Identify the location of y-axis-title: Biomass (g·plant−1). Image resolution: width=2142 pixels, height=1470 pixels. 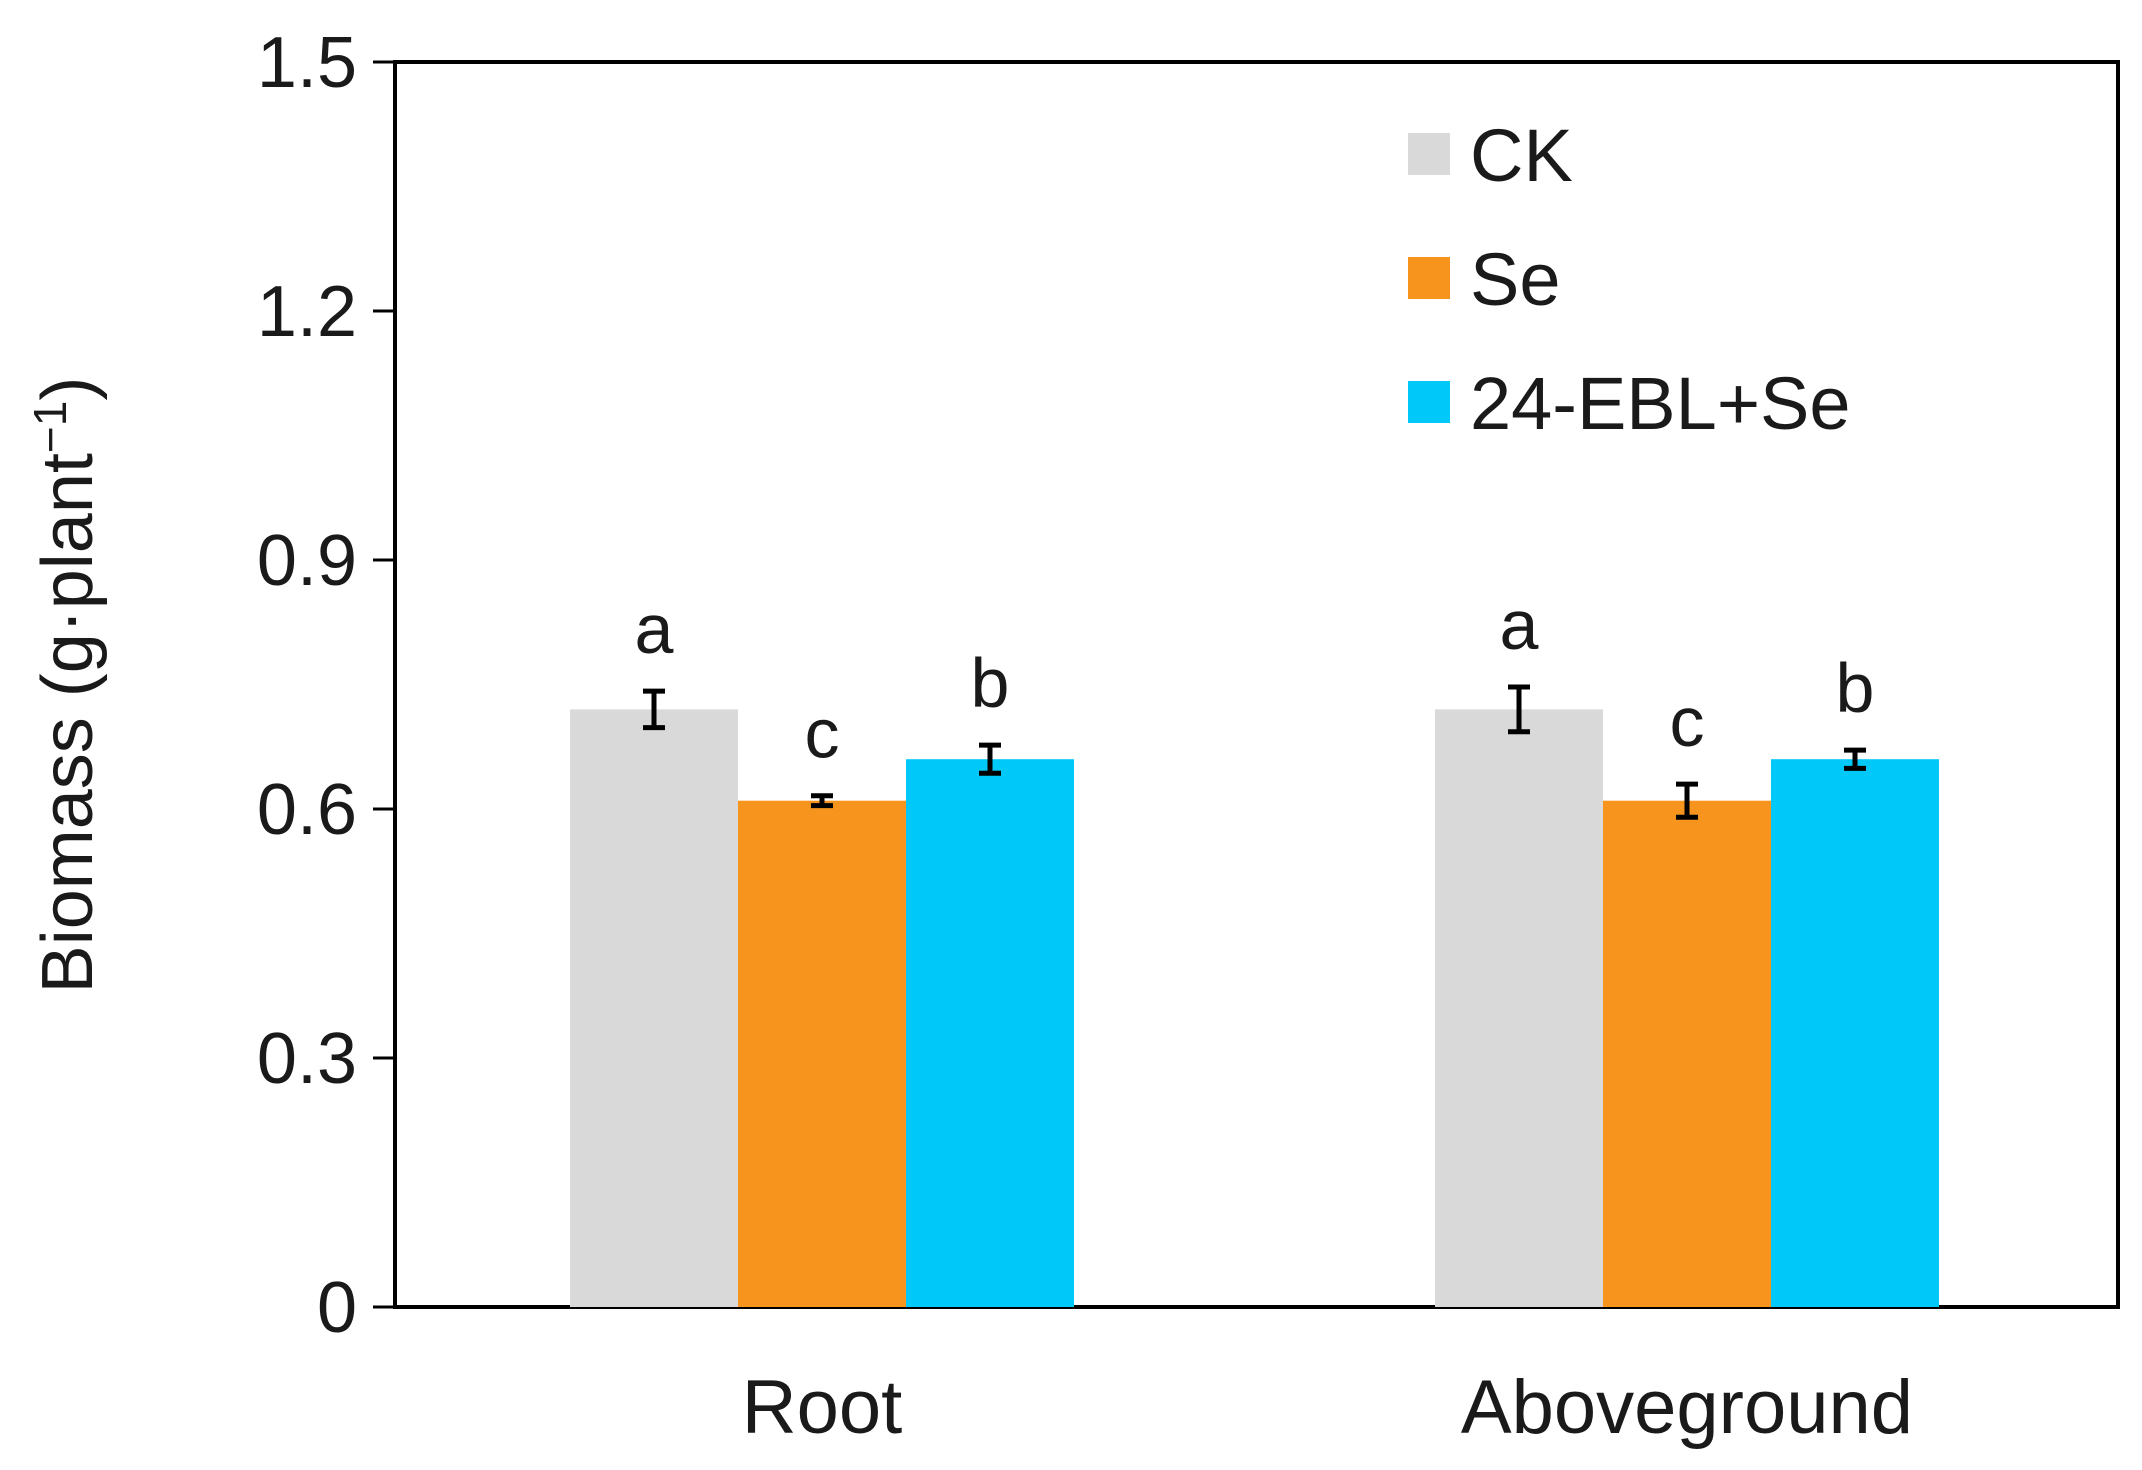
(66, 685).